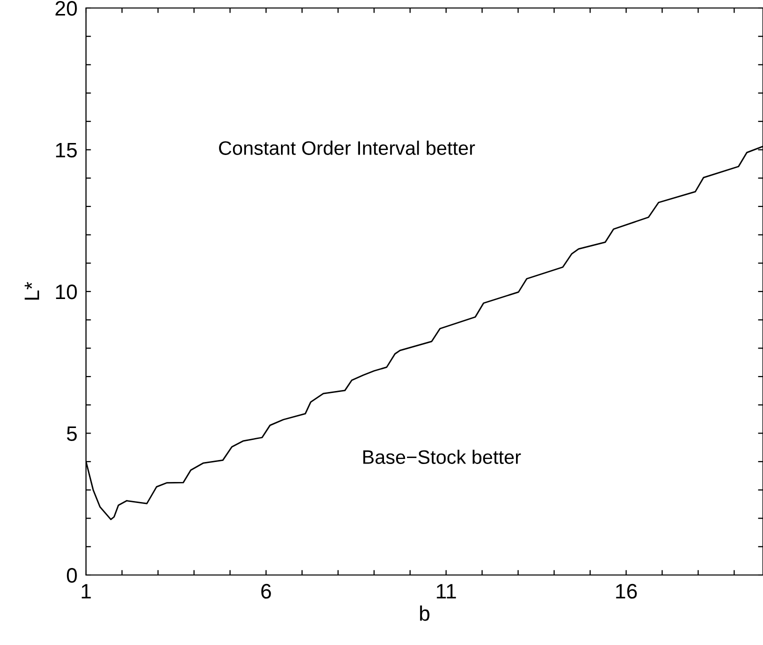  Describe the element at coordinates (425, 613) in the screenshot. I see `x-axis-title: b` at that location.